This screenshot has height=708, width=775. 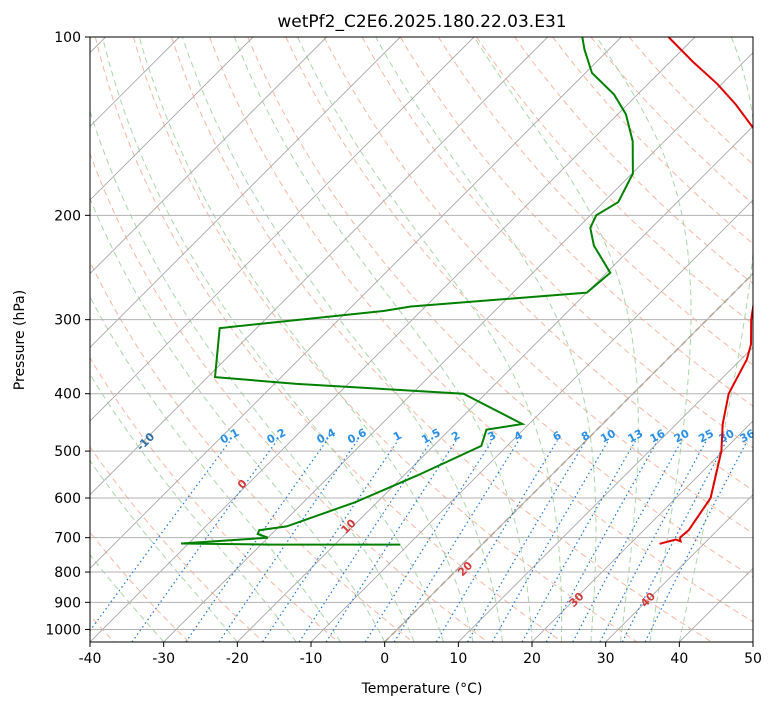 What do you see at coordinates (311, 659) in the screenshot?
I see `x-tick-label: -10` at bounding box center [311, 659].